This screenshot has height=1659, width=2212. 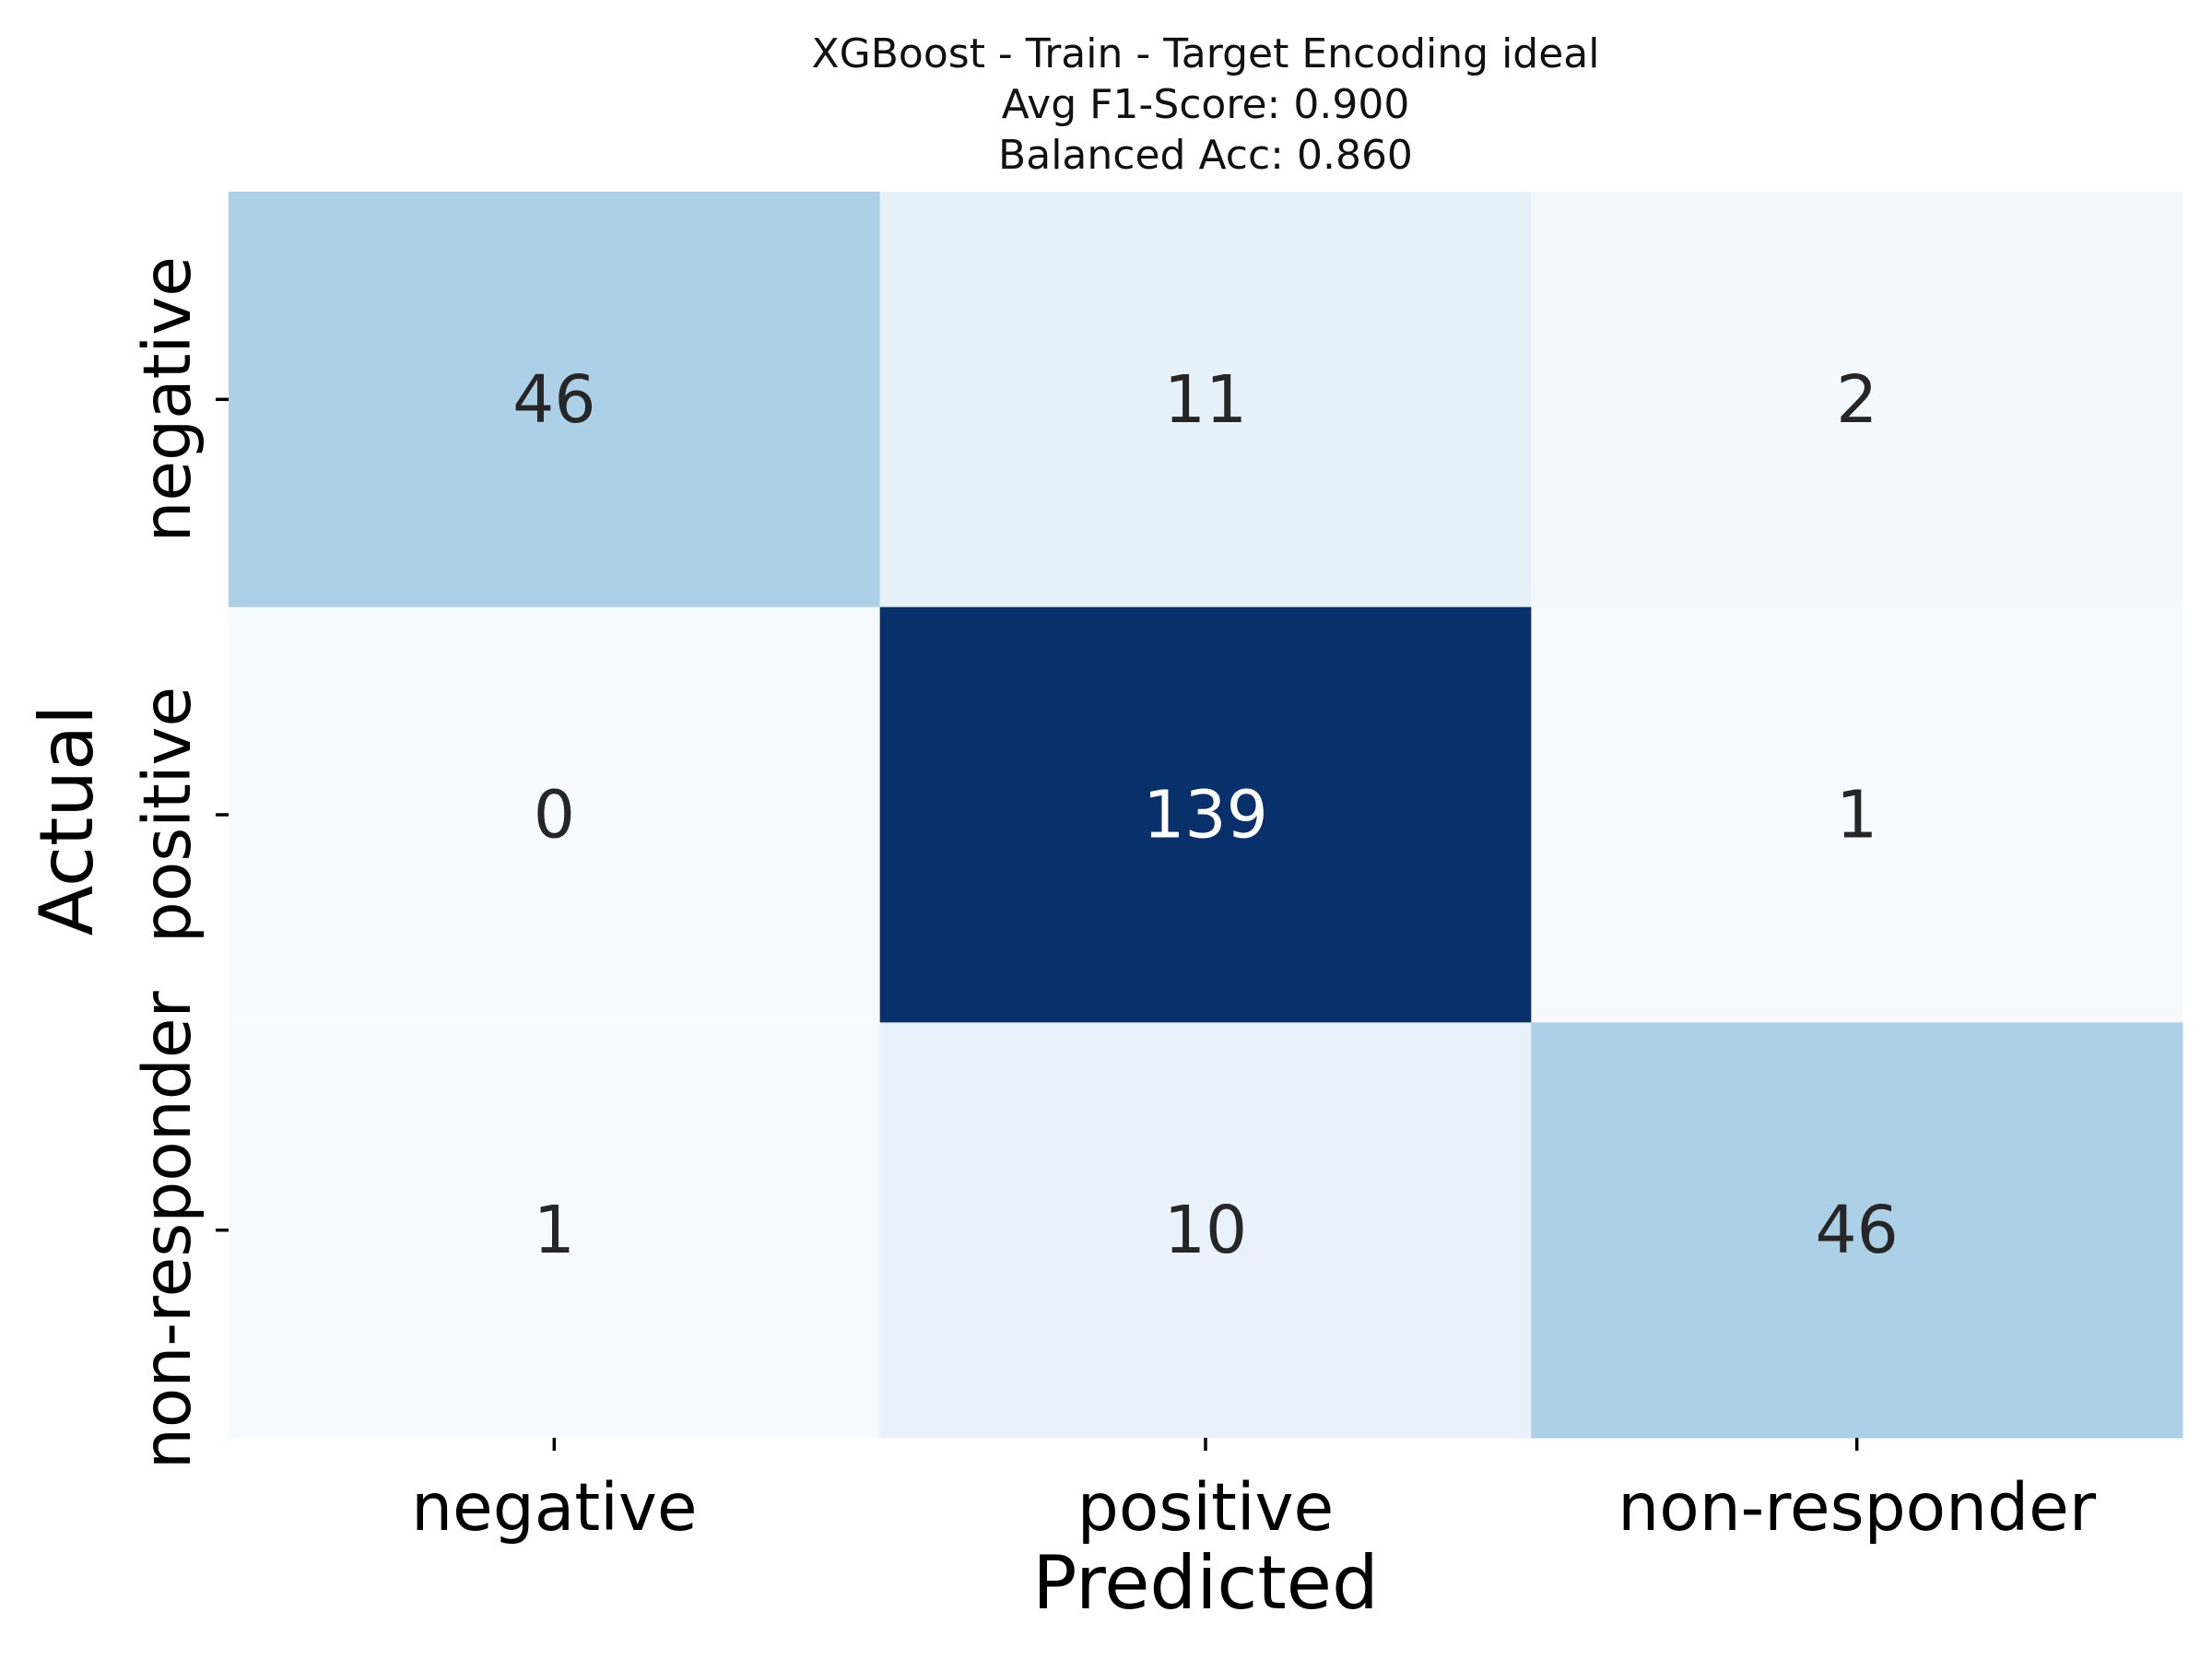 I want to click on x-axis-ticks: negative positive non-responder, so click(x=1254, y=1492).